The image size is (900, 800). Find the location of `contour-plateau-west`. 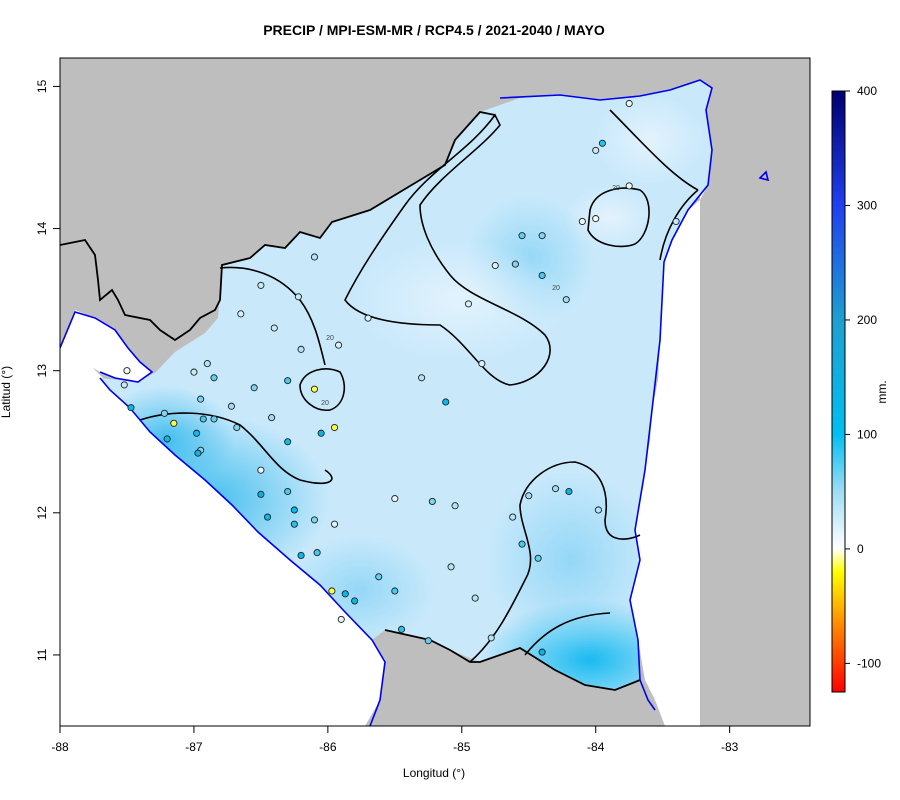

contour-plateau-west is located at coordinates (272, 316).